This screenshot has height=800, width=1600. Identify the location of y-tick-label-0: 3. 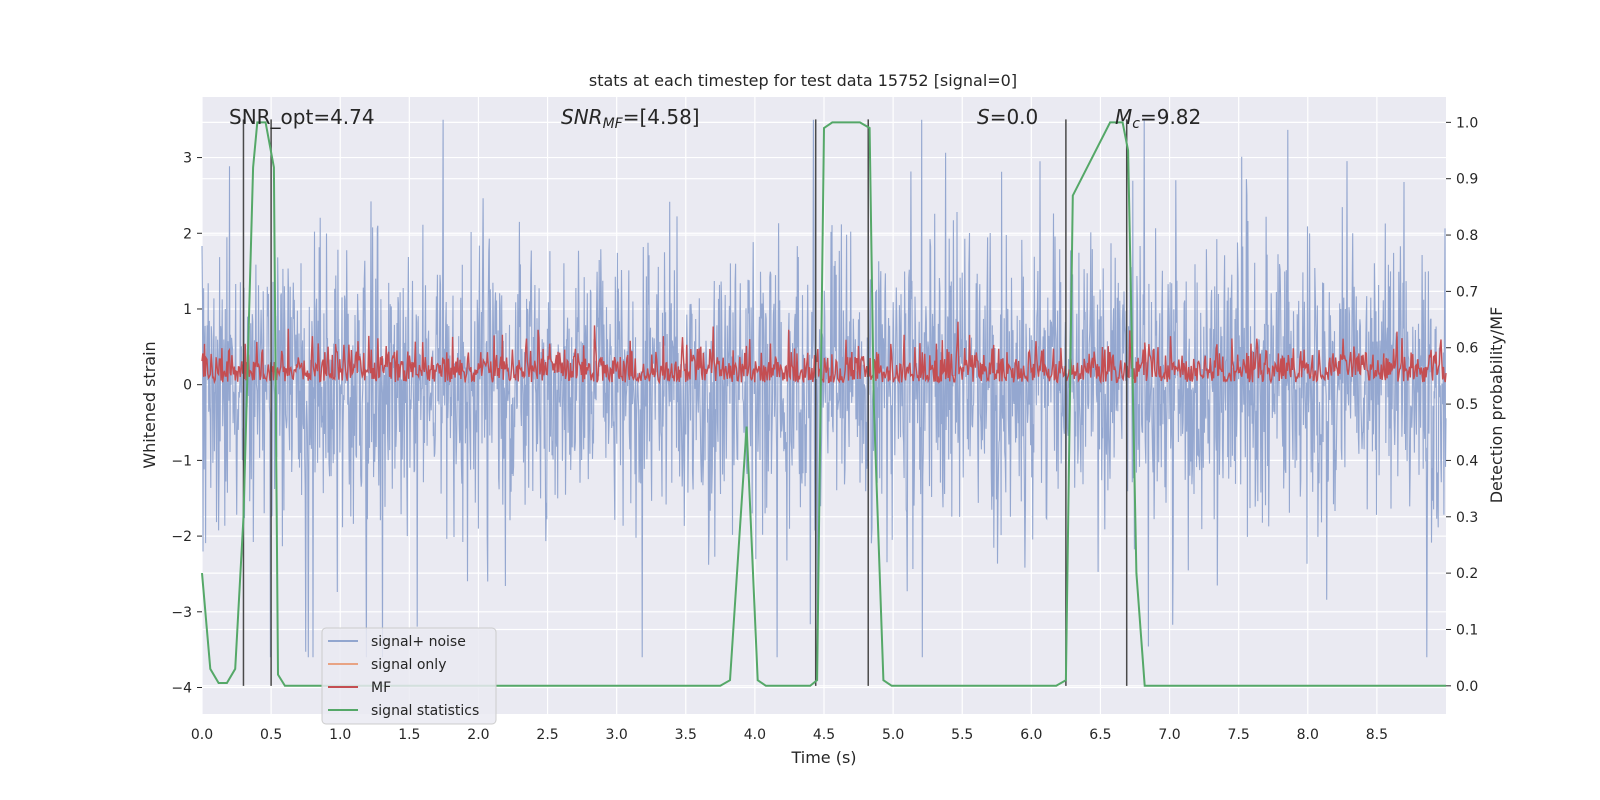
(187, 159).